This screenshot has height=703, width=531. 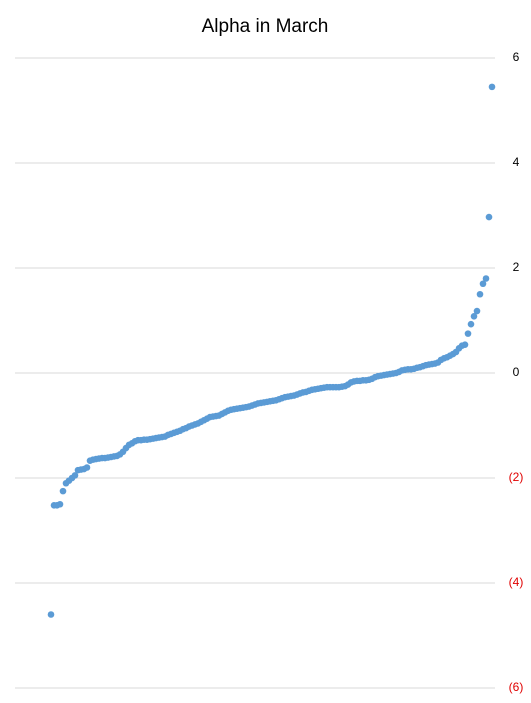 What do you see at coordinates (516, 477) in the screenshot?
I see `y-tick-label: (2)` at bounding box center [516, 477].